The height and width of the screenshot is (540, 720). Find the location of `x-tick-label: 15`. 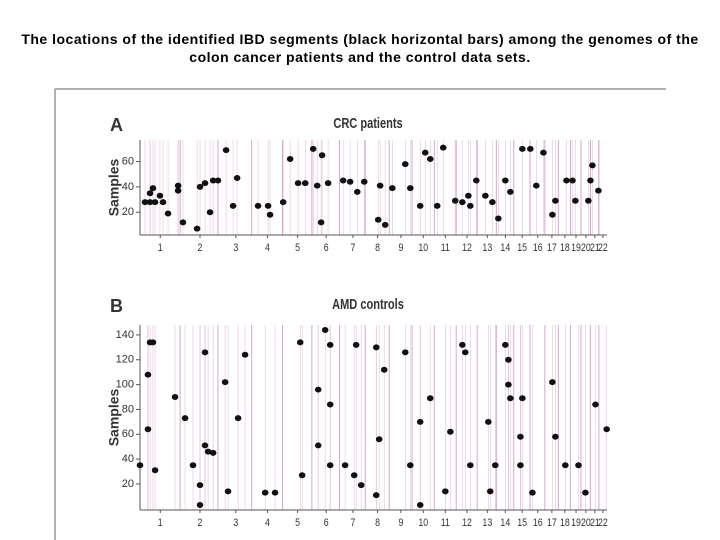

x-tick-label: 15 is located at coordinates (522, 248).